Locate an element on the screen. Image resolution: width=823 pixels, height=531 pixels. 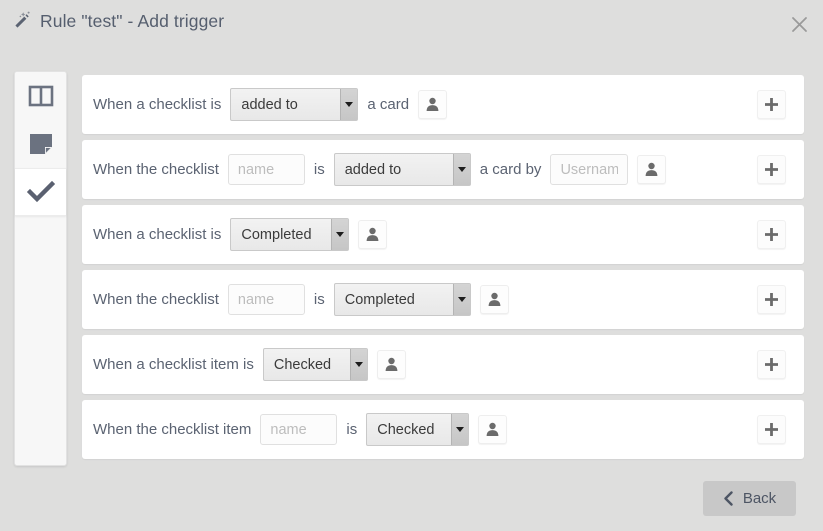
magic-wand-icon is located at coordinates (22, 21).